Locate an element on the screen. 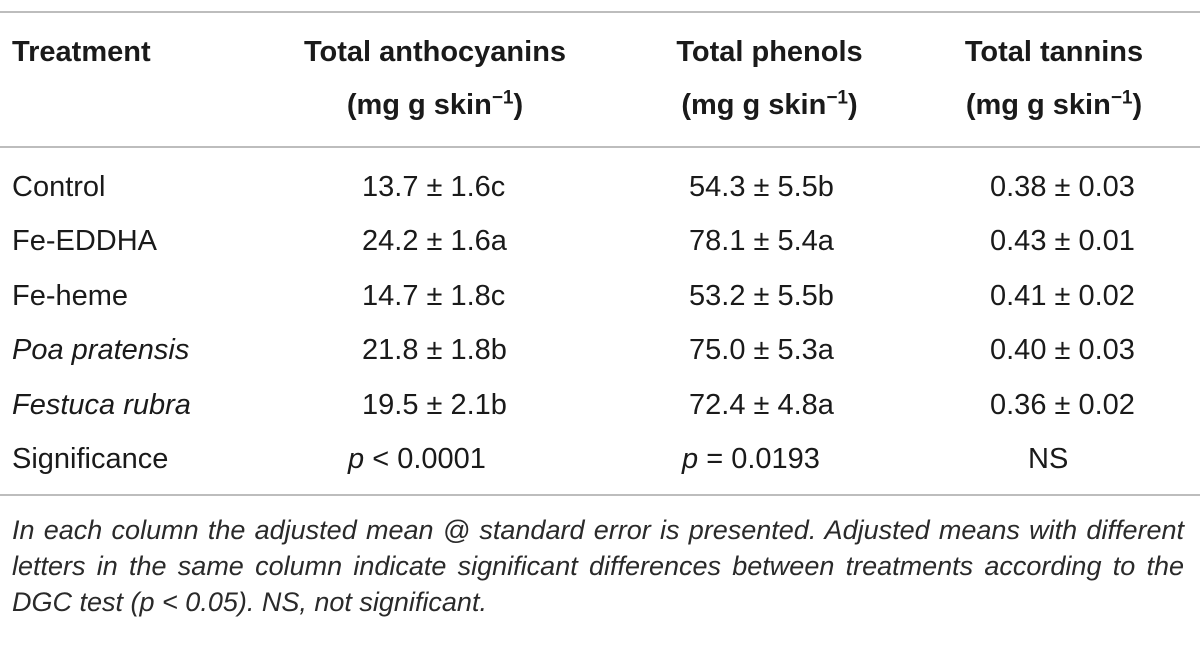 The height and width of the screenshot is (647, 1200). row-poa-pratensis-tannins: 0.40 ± 0.03 is located at coordinates (1062, 350).